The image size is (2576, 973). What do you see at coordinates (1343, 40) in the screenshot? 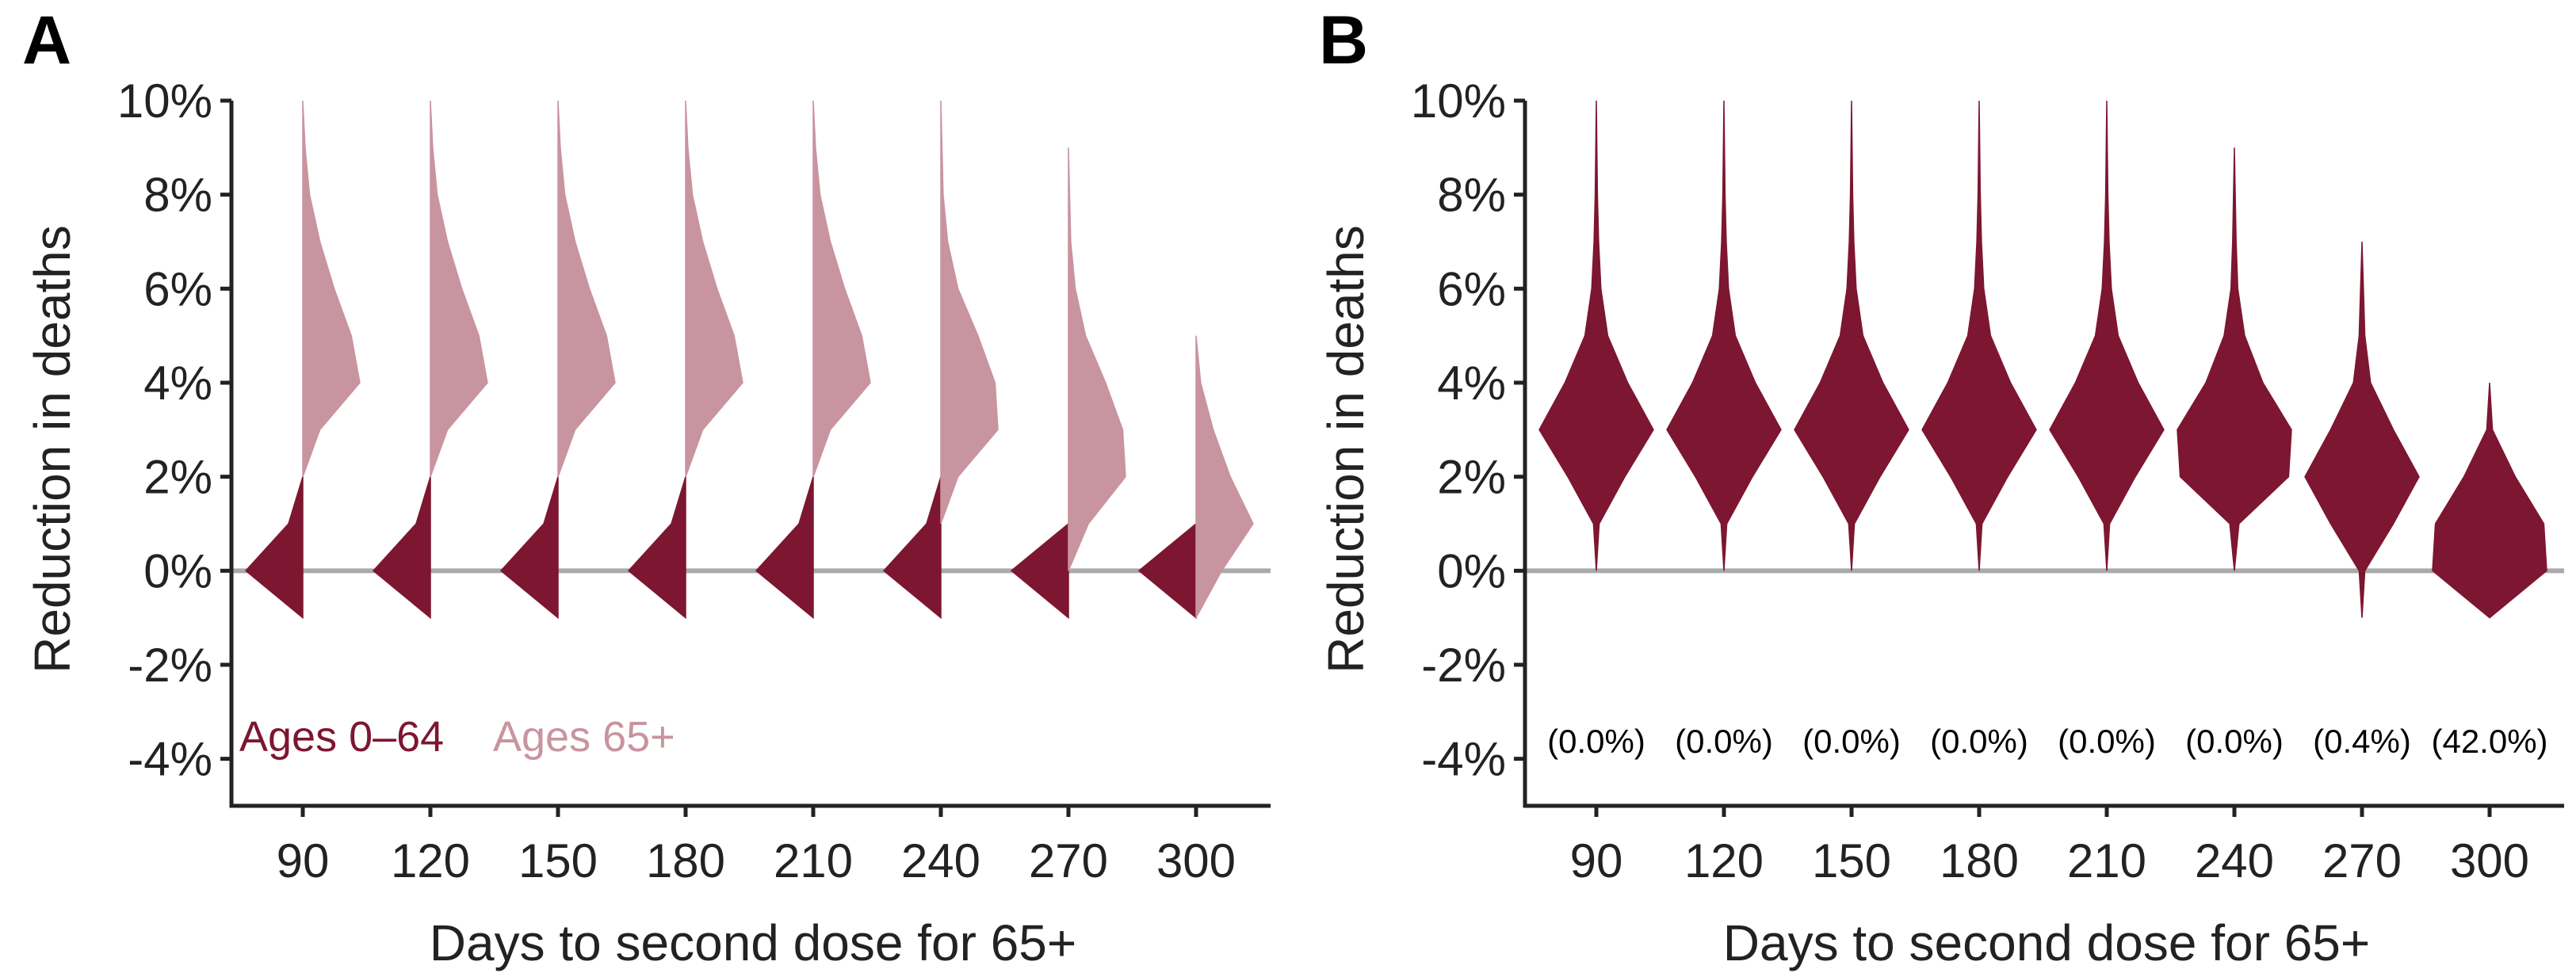
I see `panel-b-letter: B` at bounding box center [1343, 40].